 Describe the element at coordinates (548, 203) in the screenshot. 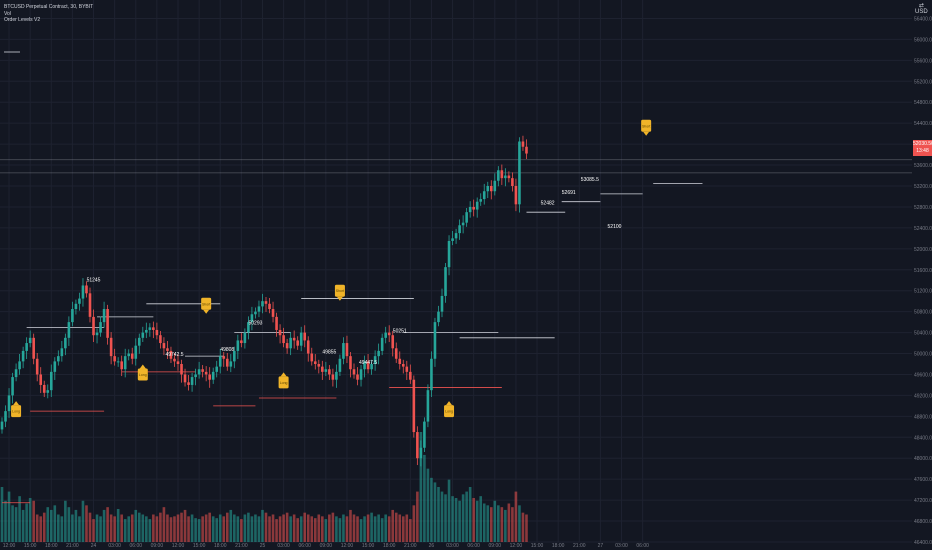

I see `pivot-price-label: 52482` at that location.